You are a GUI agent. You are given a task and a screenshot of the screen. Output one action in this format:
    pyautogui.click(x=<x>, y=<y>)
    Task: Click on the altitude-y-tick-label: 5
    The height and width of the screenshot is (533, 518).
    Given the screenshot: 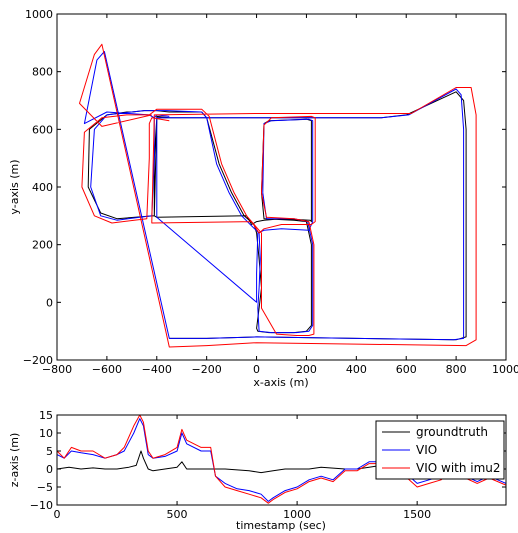 What is the action you would take?
    pyautogui.click(x=49, y=451)
    